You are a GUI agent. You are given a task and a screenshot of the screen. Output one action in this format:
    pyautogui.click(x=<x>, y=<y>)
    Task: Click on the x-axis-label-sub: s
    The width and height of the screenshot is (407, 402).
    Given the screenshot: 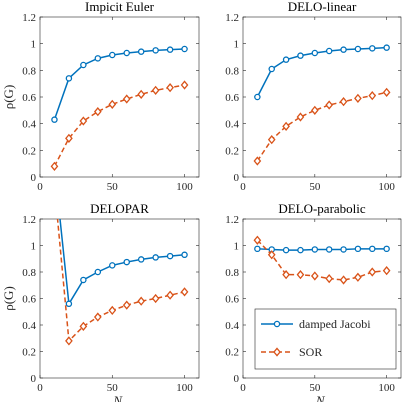 What is the action you would take?
    pyautogui.click(x=327, y=401)
    